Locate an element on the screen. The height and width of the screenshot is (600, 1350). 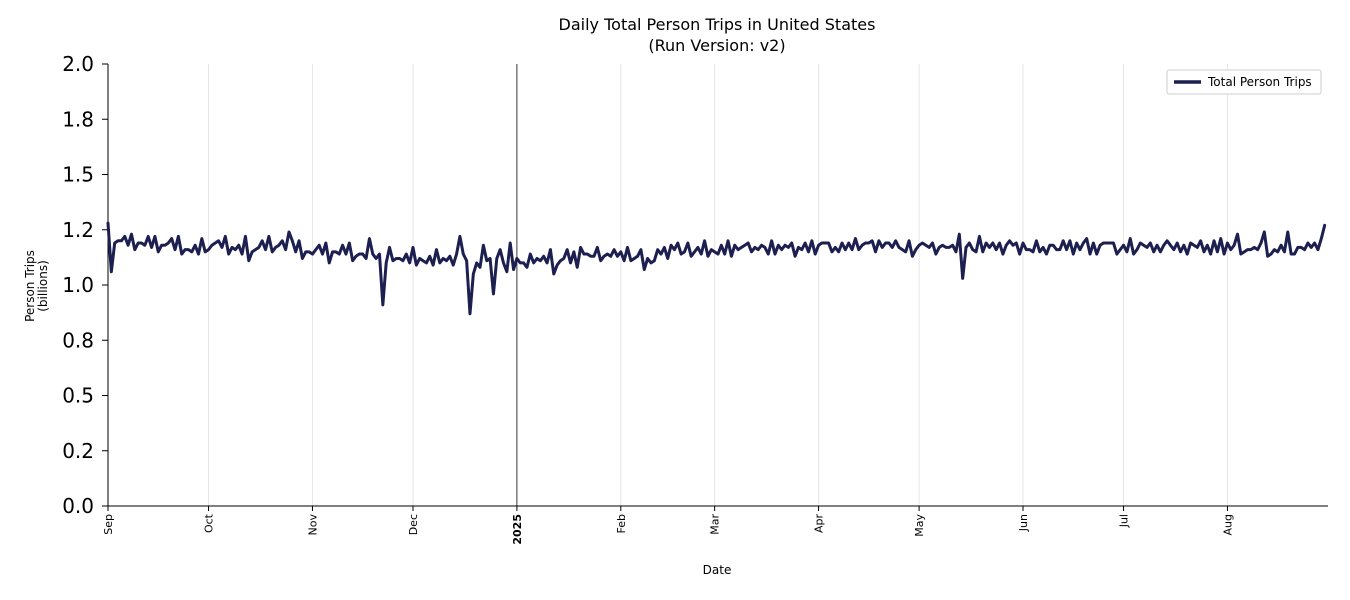
legend-label-total-person-trips: Total Person Trips is located at coordinates (1259, 82).